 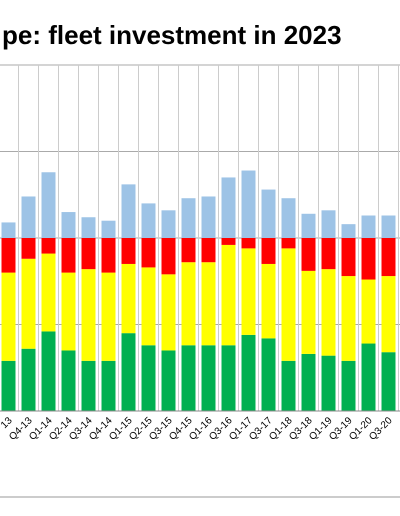 I want to click on x-tick-label: Q3-20, so click(x=381, y=429).